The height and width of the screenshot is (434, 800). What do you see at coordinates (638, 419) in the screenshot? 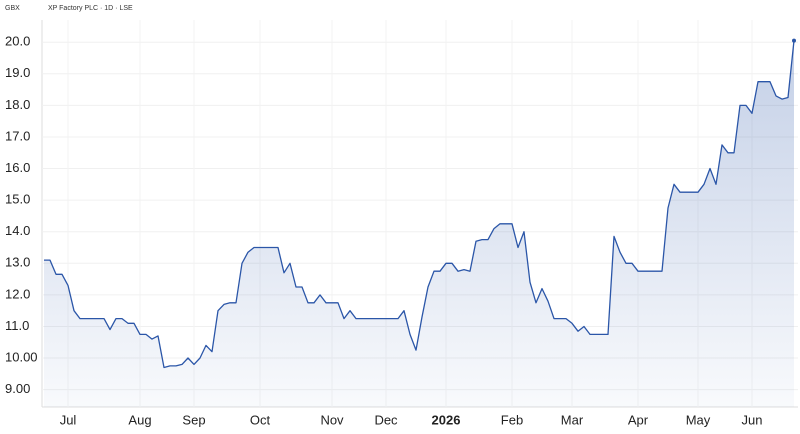
I see `x-tick-label: Apr` at bounding box center [638, 419].